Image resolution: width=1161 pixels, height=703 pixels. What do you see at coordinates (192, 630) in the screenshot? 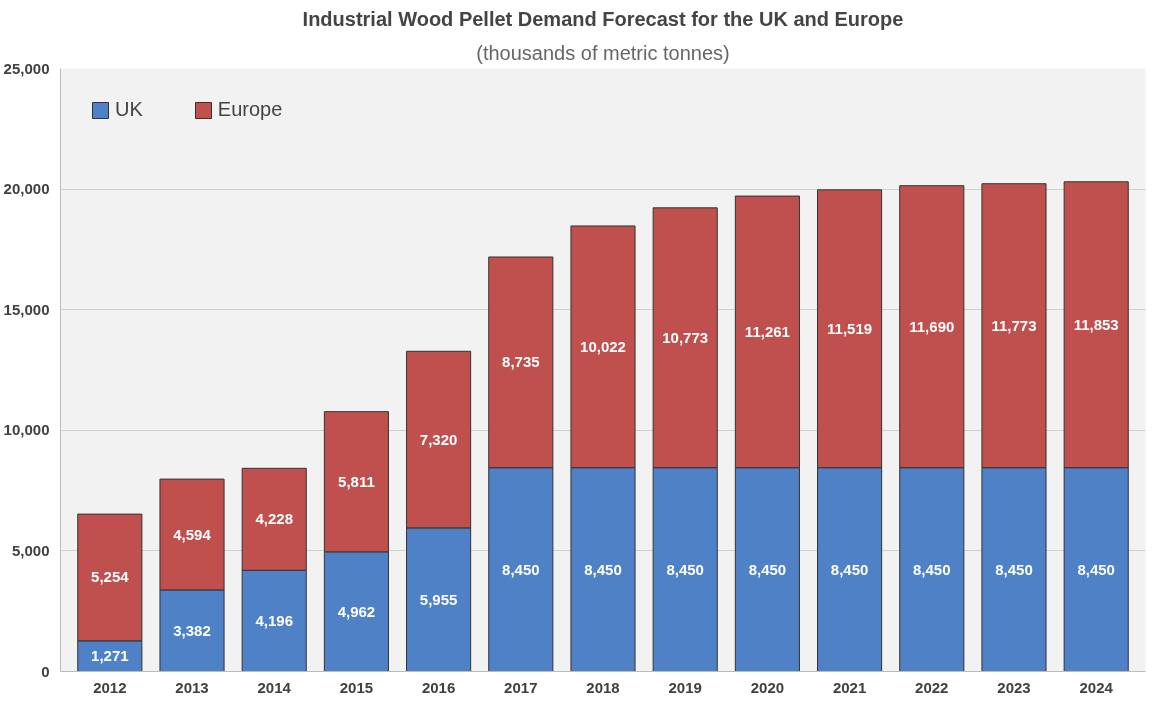
I see `data-label: 3,382` at bounding box center [192, 630].